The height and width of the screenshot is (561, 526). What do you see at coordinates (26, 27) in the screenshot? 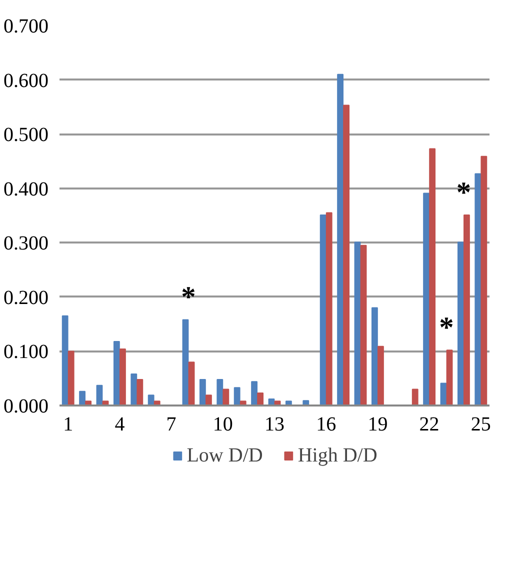
I see `y-tick-label: 0.700` at bounding box center [26, 27].